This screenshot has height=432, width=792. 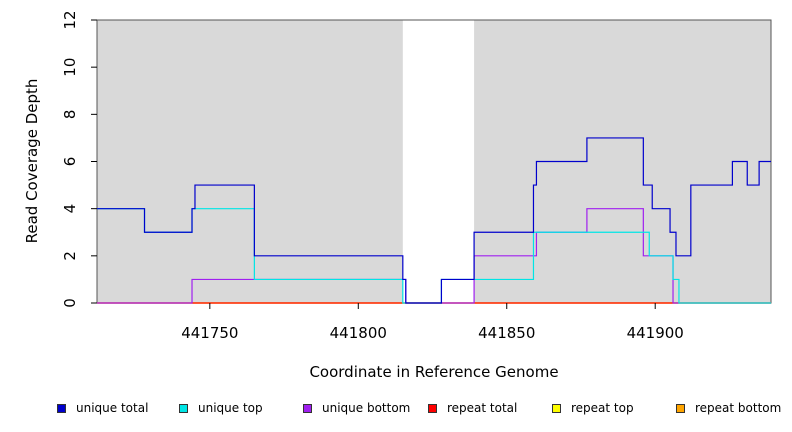 What do you see at coordinates (307, 408) in the screenshot?
I see `legend-swatch-unique-bottom` at bounding box center [307, 408].